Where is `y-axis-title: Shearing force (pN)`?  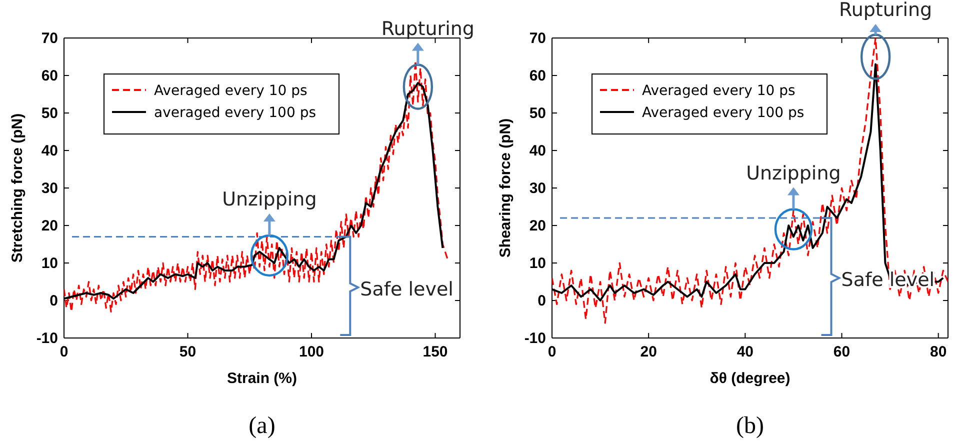
y-axis-title: Shearing force (pN) is located at coordinates (505, 188).